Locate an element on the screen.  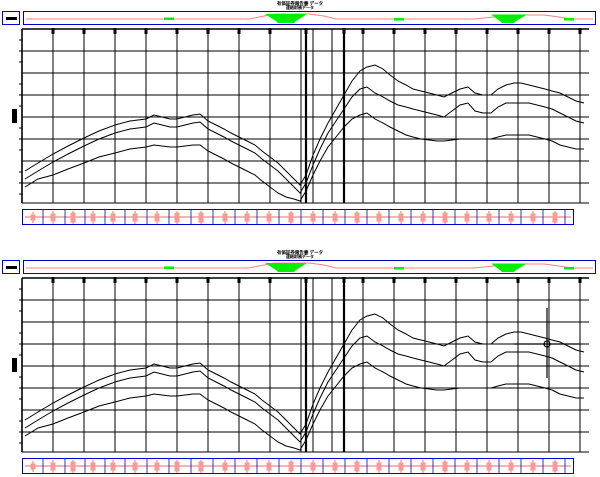
panel-b-indicator-graph is located at coordinates (298, 466).